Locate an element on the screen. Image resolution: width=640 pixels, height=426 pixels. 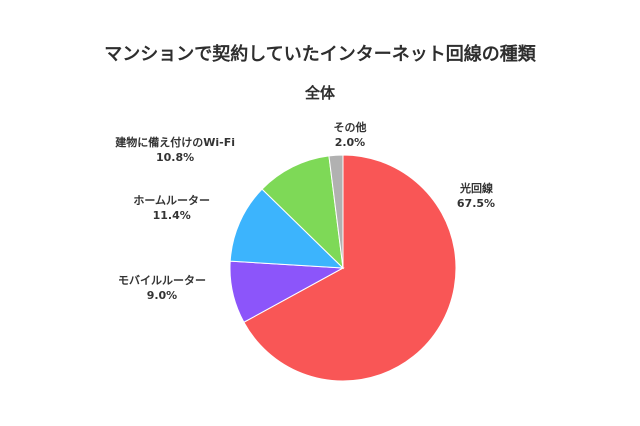
chart-subtitle: 全体 is located at coordinates (319, 93).